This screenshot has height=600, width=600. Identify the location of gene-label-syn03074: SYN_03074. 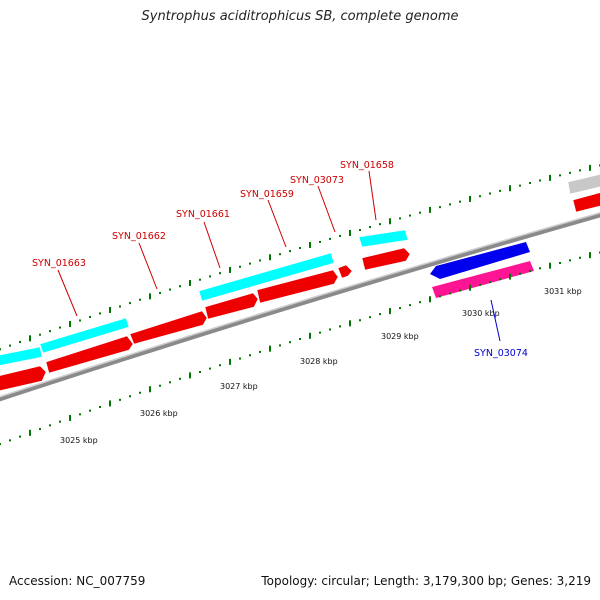
(501, 353).